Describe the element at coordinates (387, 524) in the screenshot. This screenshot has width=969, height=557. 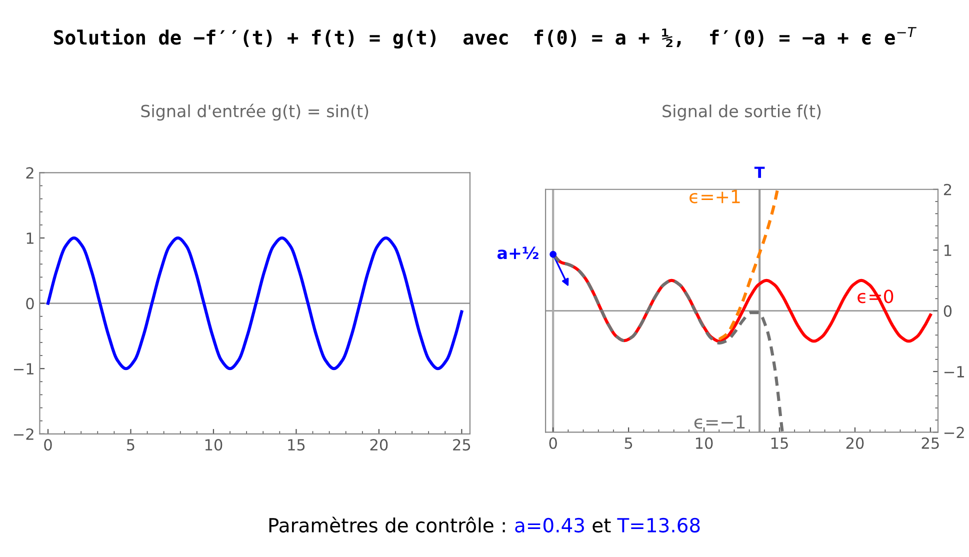
I see `text: Paramètres de contrôle :` at that location.